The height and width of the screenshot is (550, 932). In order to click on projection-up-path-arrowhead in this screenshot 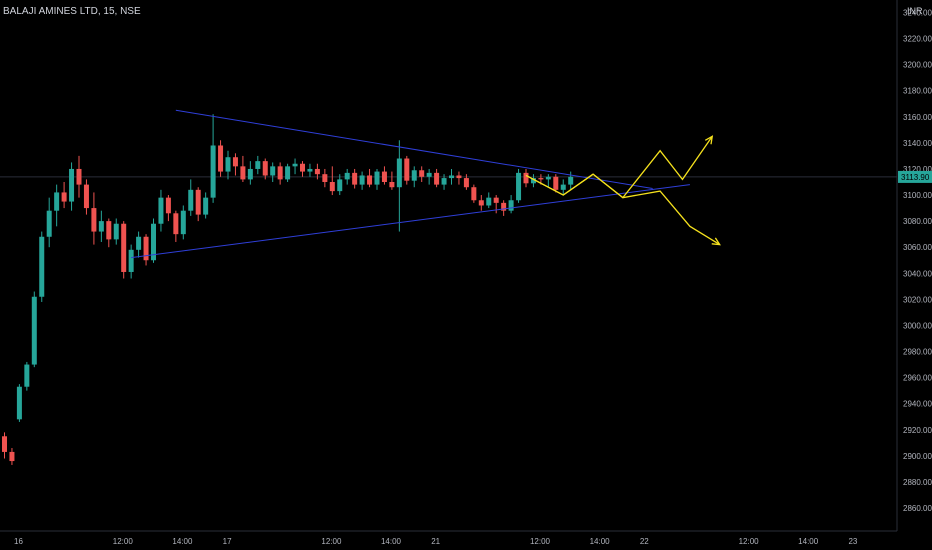, I will do `click(709, 140)`.